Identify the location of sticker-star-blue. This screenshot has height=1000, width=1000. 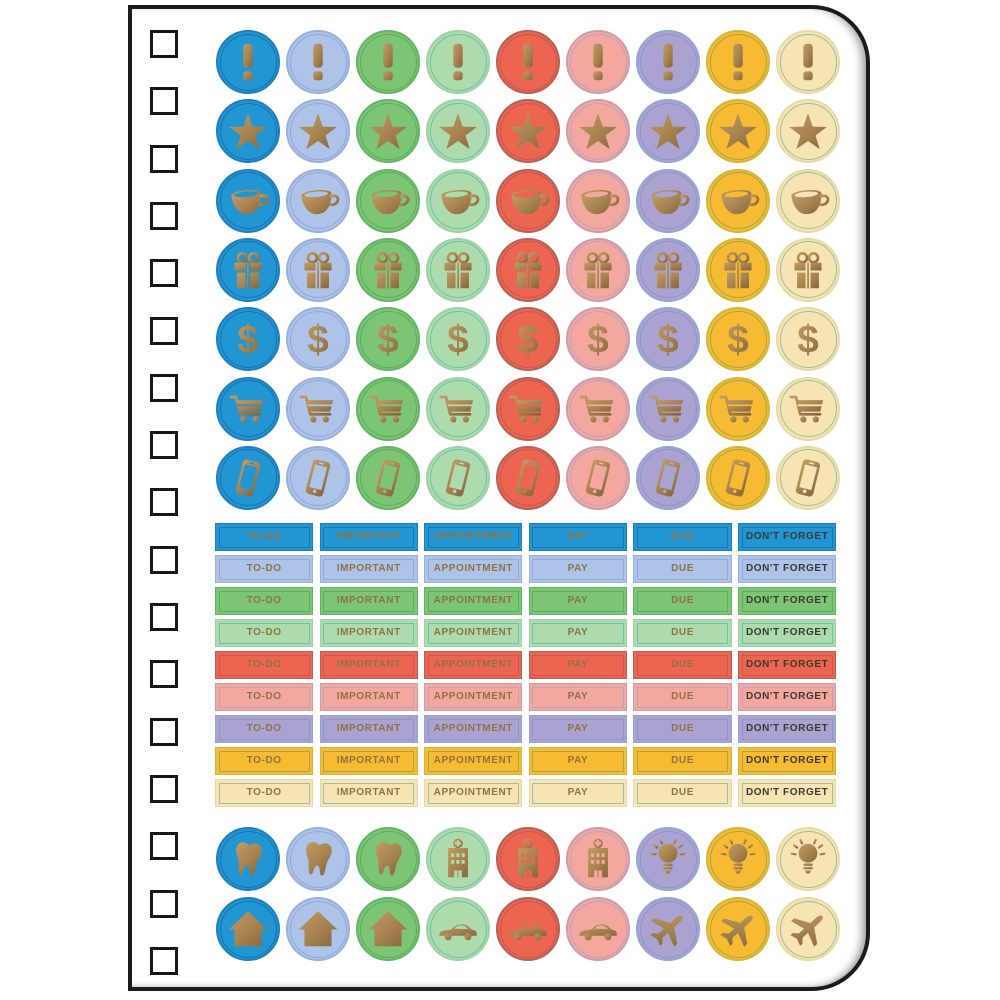
(248, 131).